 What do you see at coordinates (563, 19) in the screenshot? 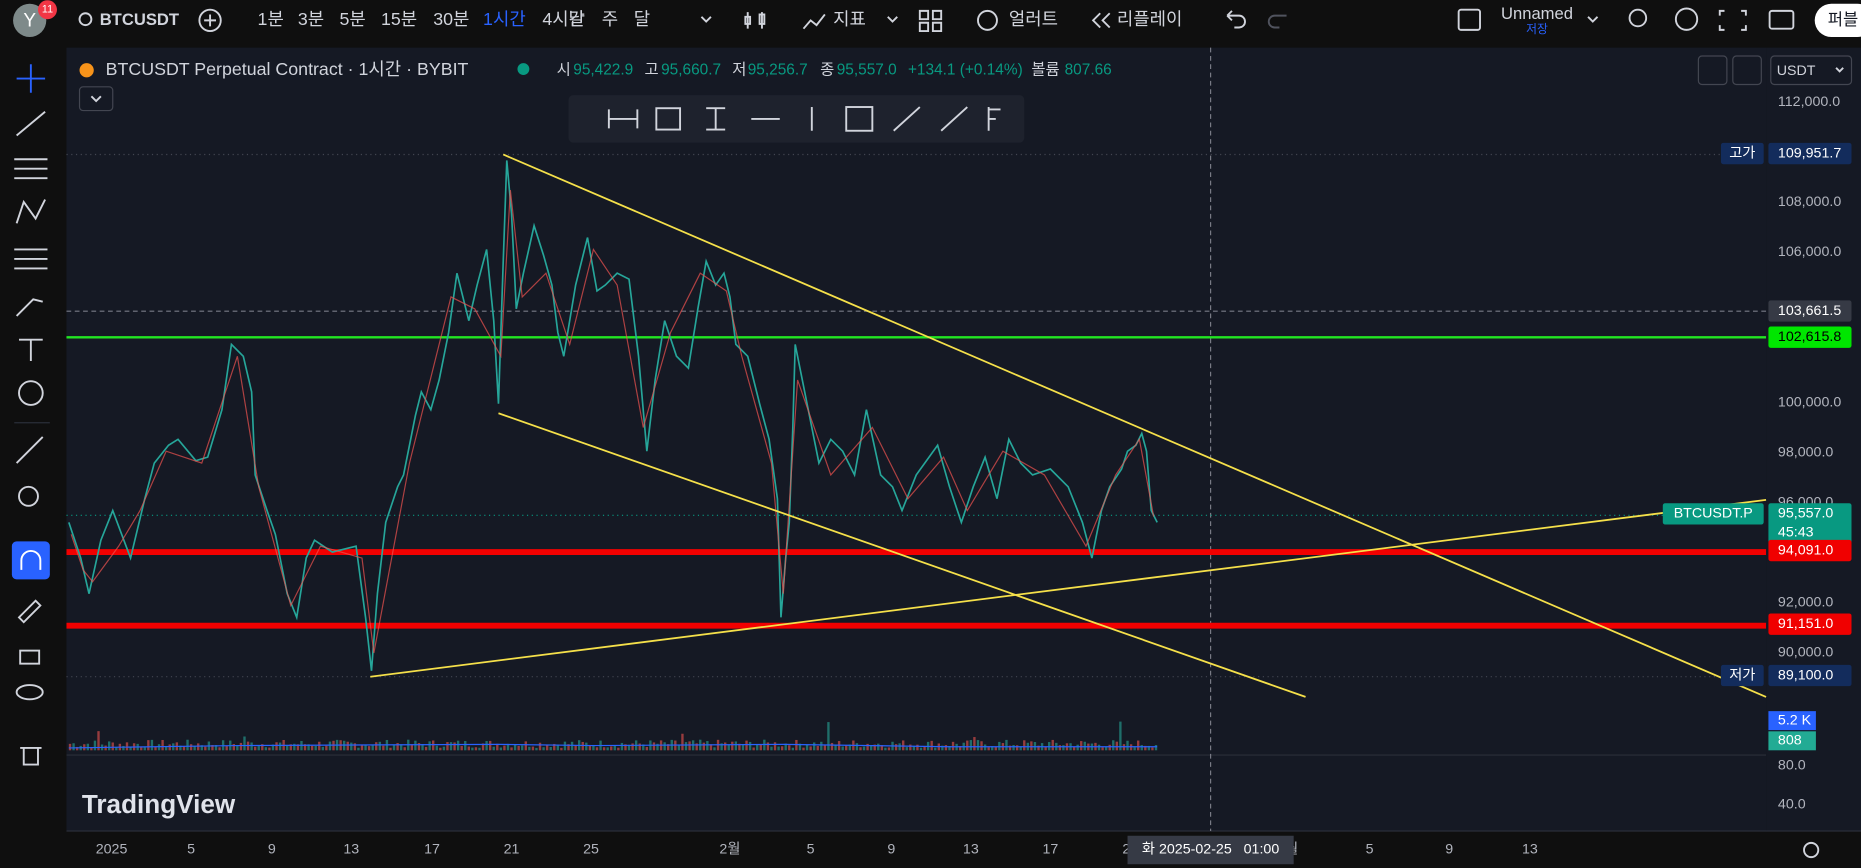
I see `interval: 4시간` at bounding box center [563, 19].